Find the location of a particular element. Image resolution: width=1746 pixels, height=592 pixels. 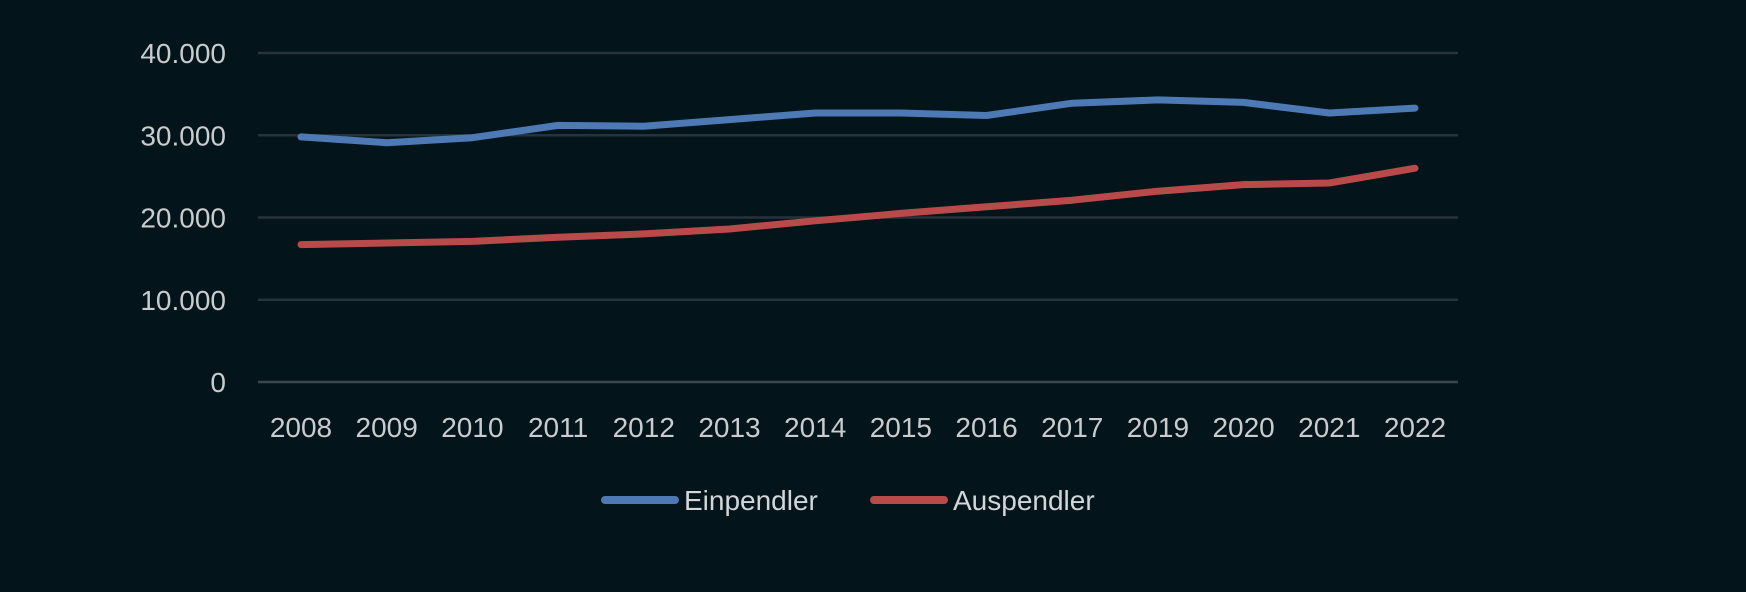

y-axis-ticks: 0 10.000 20.000 30.000 40.000 is located at coordinates (183, 218).